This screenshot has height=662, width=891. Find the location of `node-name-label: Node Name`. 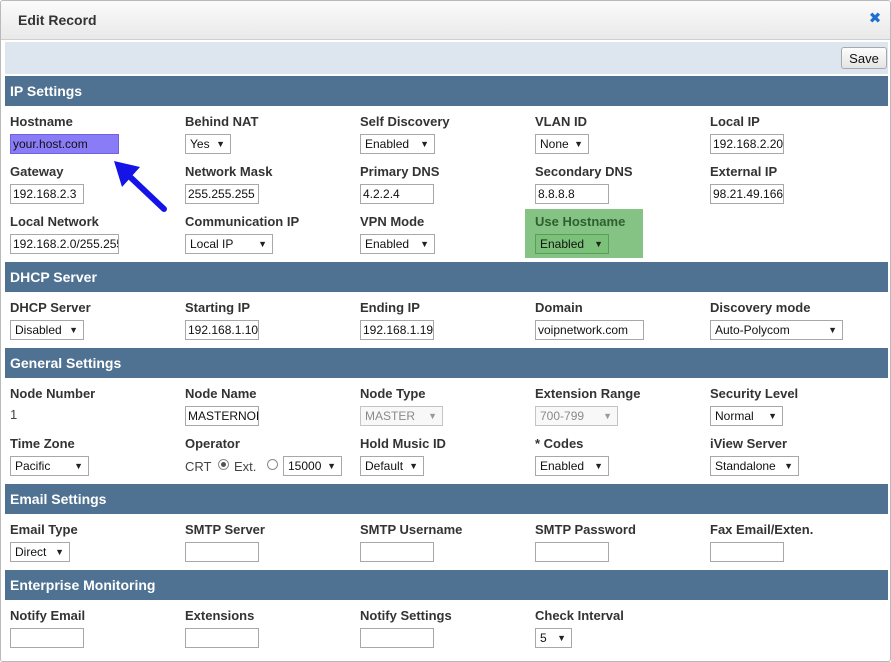

node-name-label: Node Name is located at coordinates (221, 393).